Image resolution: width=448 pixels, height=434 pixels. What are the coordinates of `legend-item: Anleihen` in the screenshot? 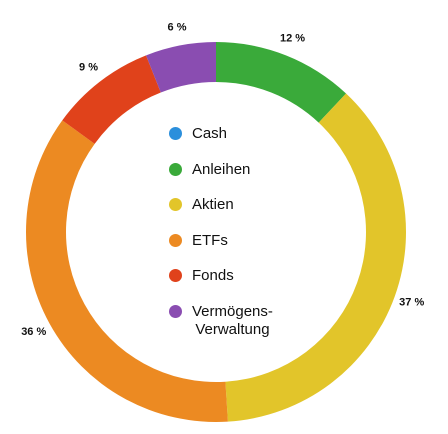 It's located at (209, 170).